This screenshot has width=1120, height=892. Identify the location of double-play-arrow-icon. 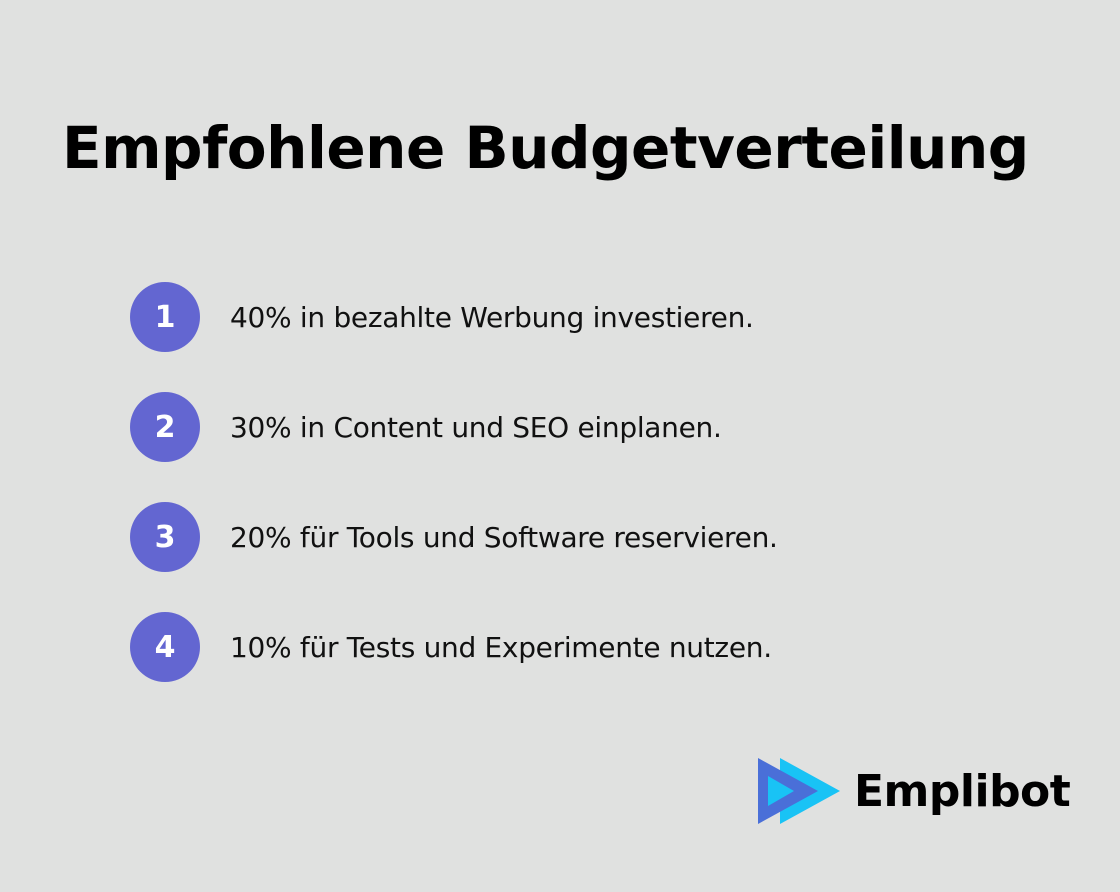
(798, 791).